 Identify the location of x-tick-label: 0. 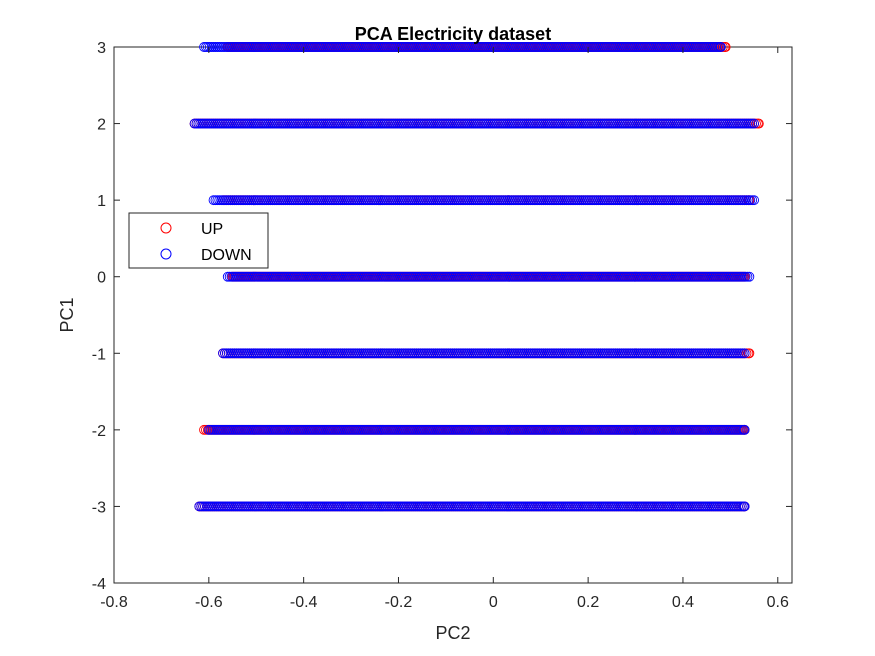
(493, 602).